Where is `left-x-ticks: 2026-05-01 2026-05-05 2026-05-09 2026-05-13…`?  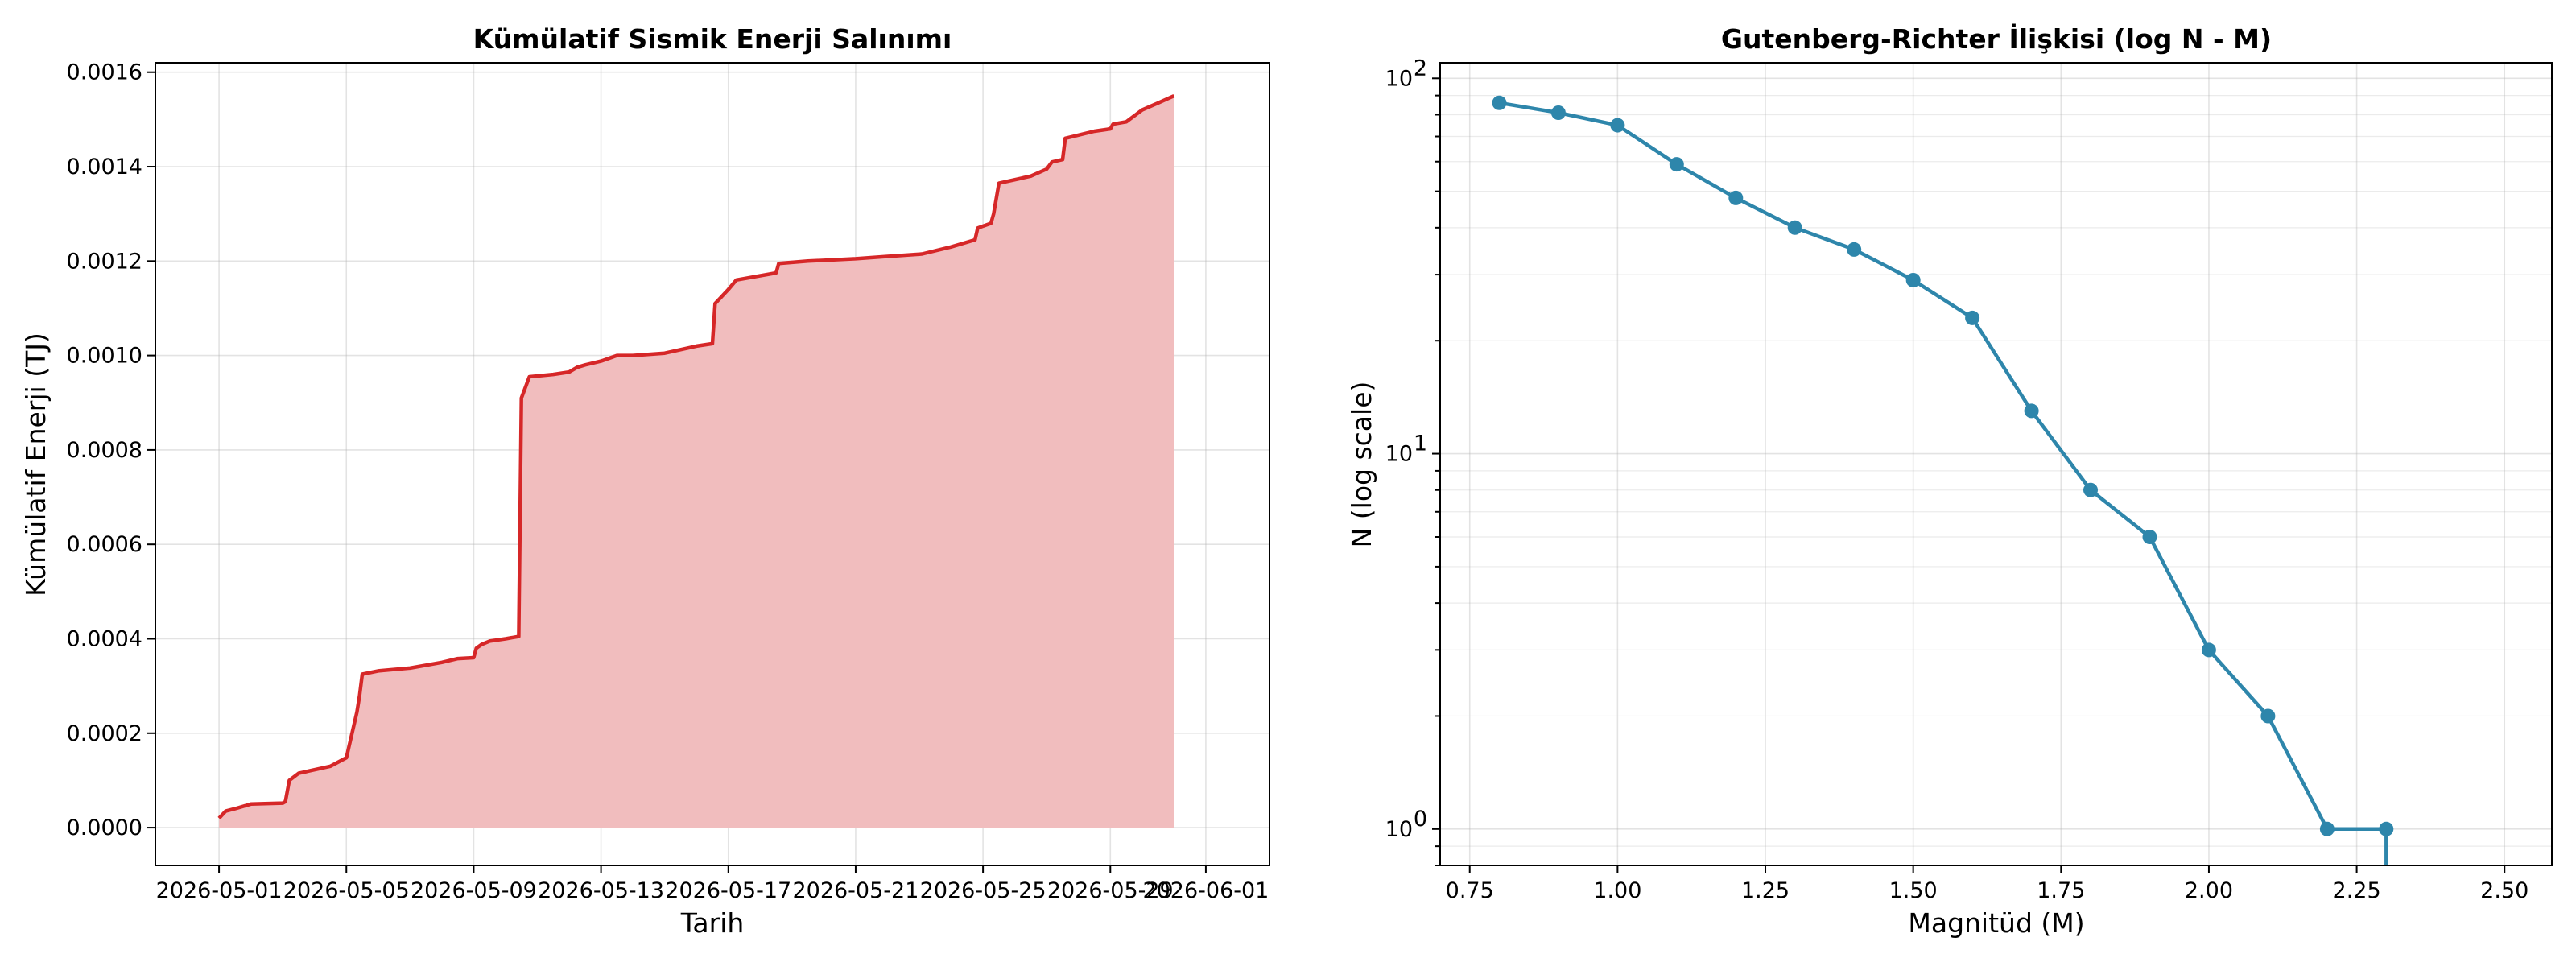 left-x-ticks: 2026-05-01 2026-05-05 2026-05-09 2026-05-13… is located at coordinates (712, 884).